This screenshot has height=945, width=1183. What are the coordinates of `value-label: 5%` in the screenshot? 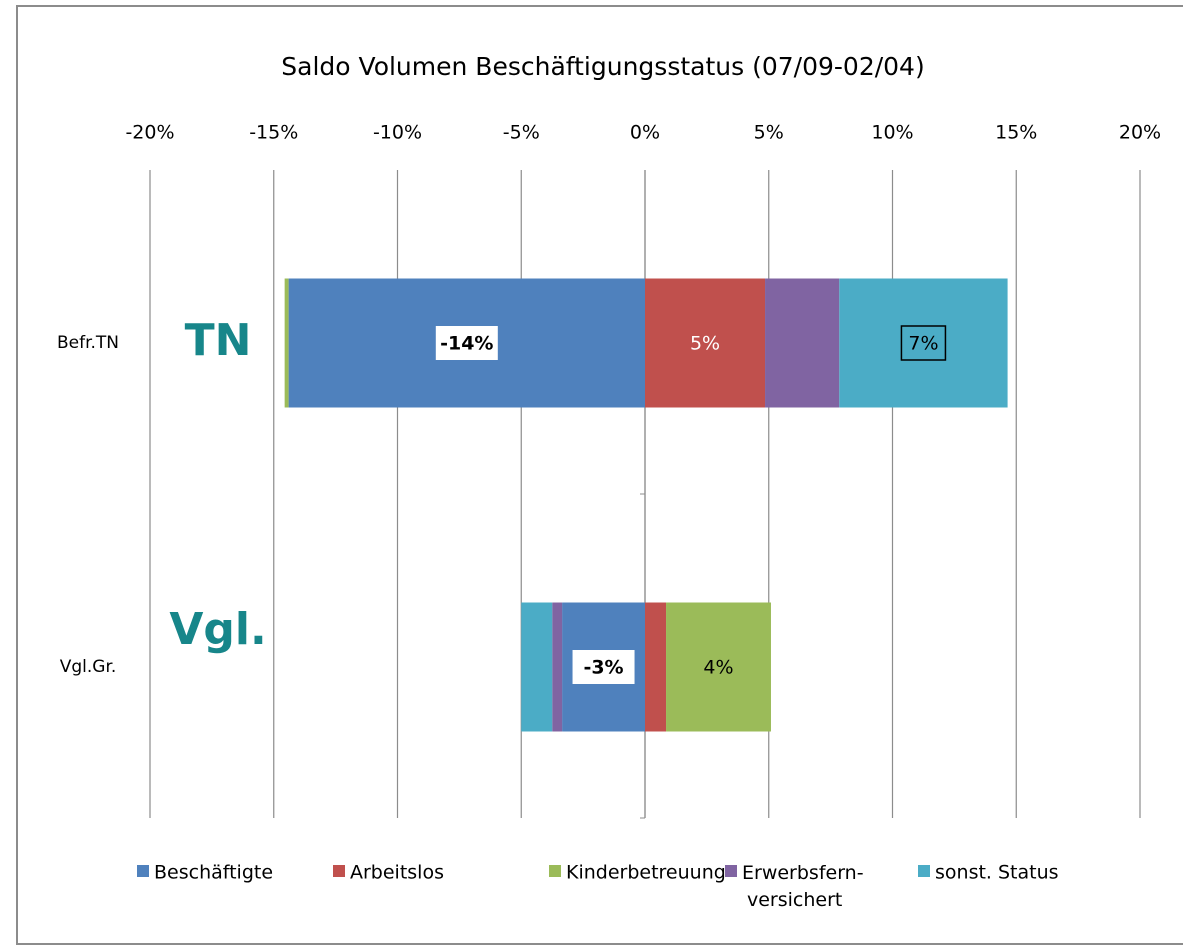 It's located at (705, 344).